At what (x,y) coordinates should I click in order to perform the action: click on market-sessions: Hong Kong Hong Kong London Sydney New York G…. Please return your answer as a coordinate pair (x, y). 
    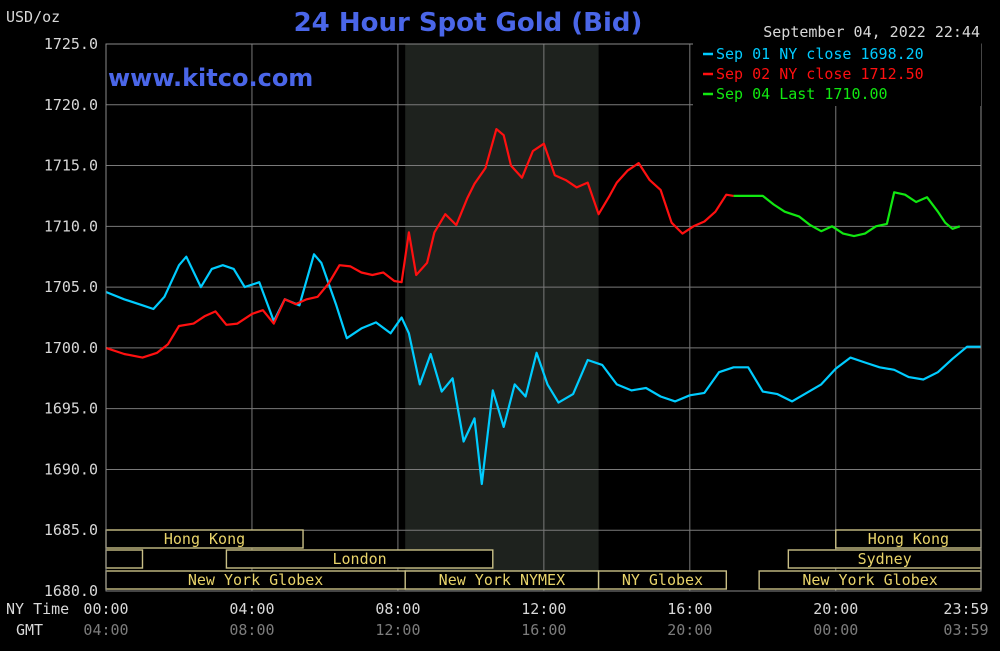
    Looking at the image, I should click on (543, 559).